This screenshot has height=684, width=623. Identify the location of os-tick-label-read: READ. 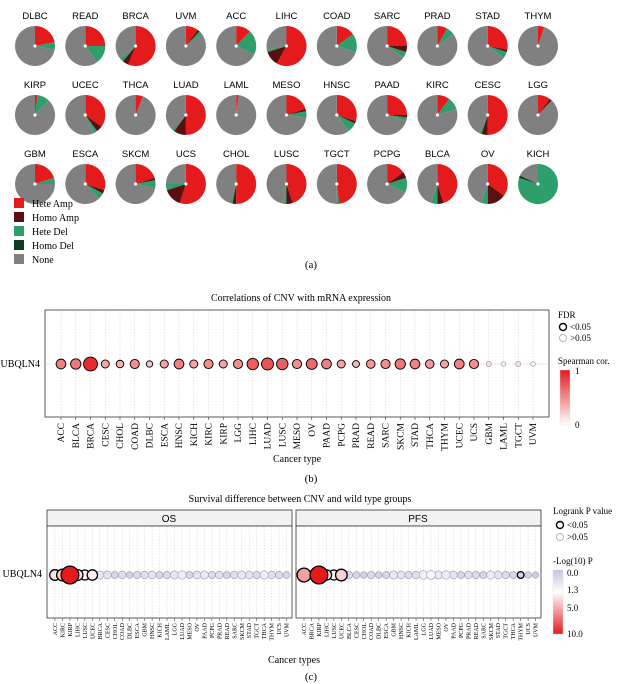
(228, 630).